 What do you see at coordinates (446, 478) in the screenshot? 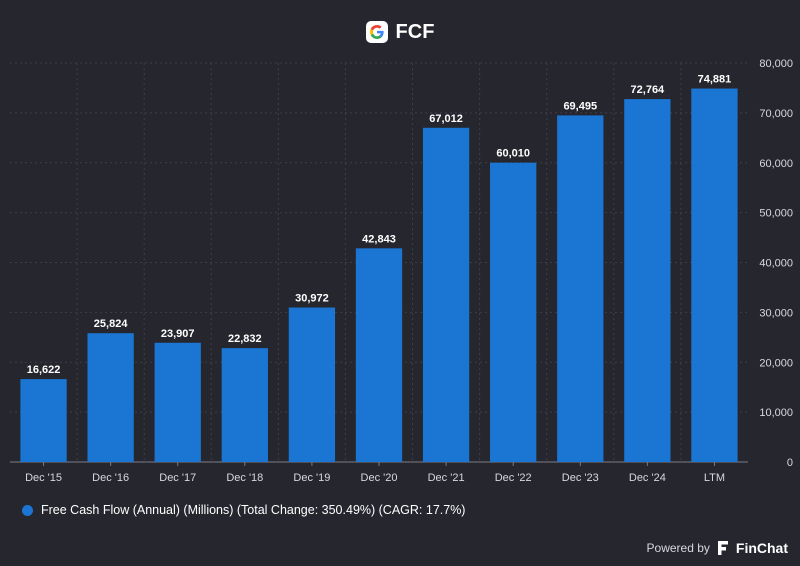
I see `x-tick-label: Dec '21` at bounding box center [446, 478].